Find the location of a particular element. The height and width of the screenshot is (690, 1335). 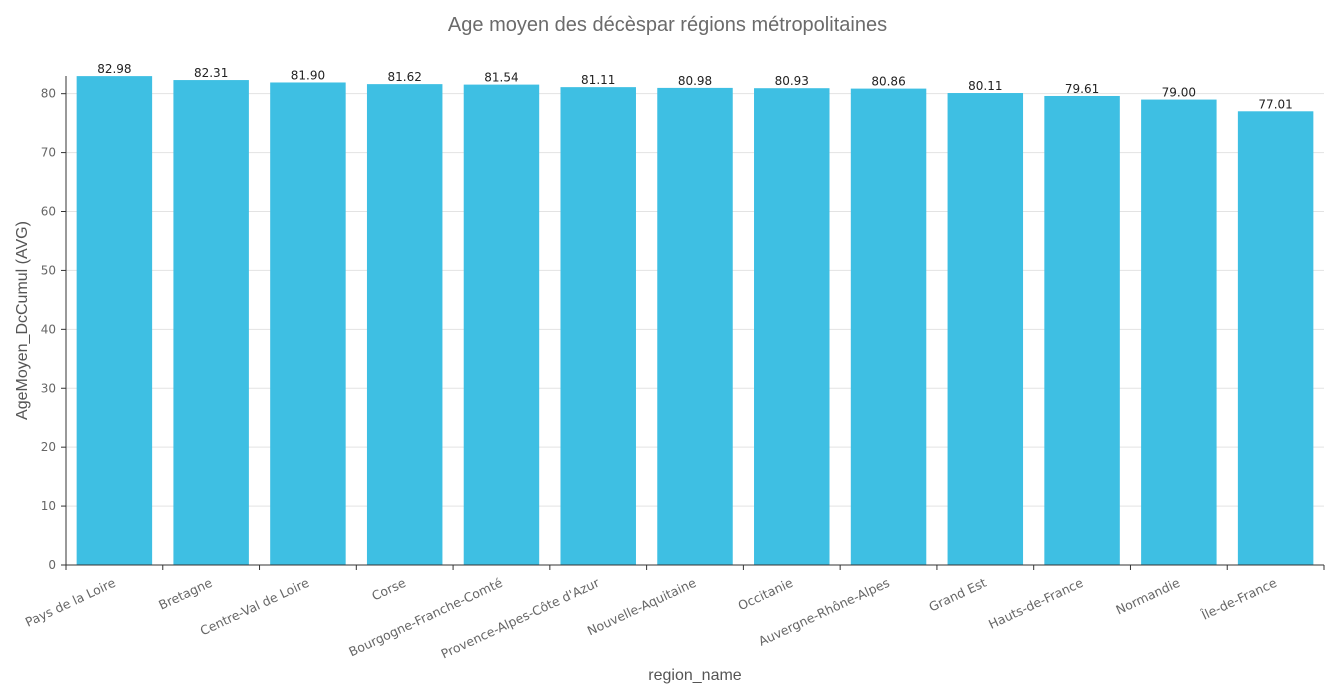

data-label: 79.61 is located at coordinates (1082, 89).